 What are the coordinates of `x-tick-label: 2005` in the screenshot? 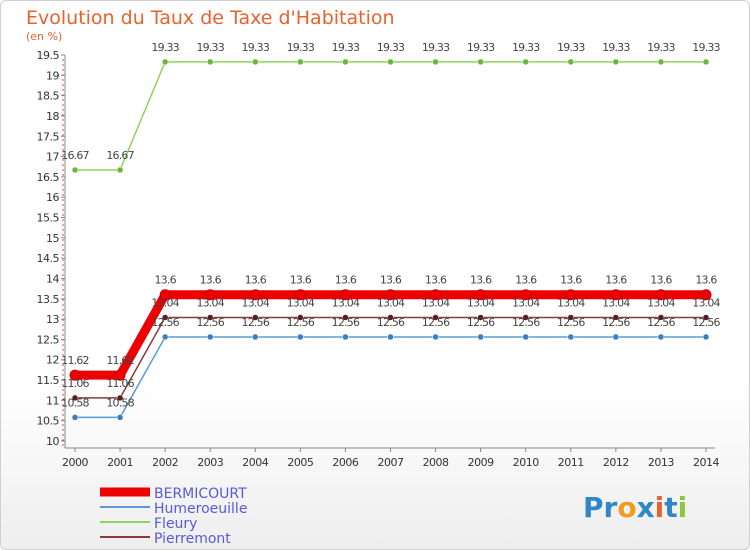 It's located at (300, 462).